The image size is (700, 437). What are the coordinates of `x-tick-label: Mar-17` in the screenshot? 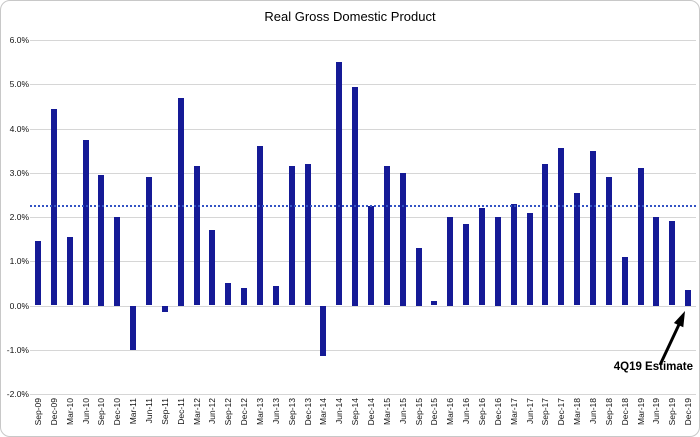 It's located at (513, 411).